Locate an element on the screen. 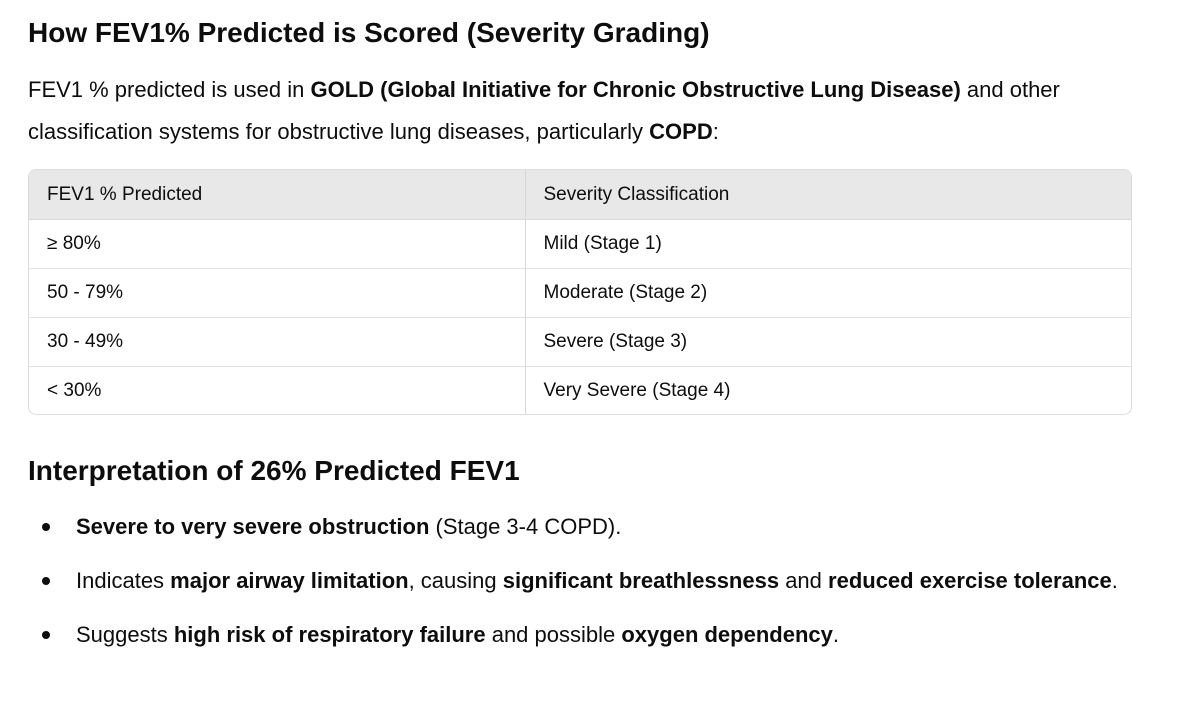  intro-text-3: : is located at coordinates (715, 131).